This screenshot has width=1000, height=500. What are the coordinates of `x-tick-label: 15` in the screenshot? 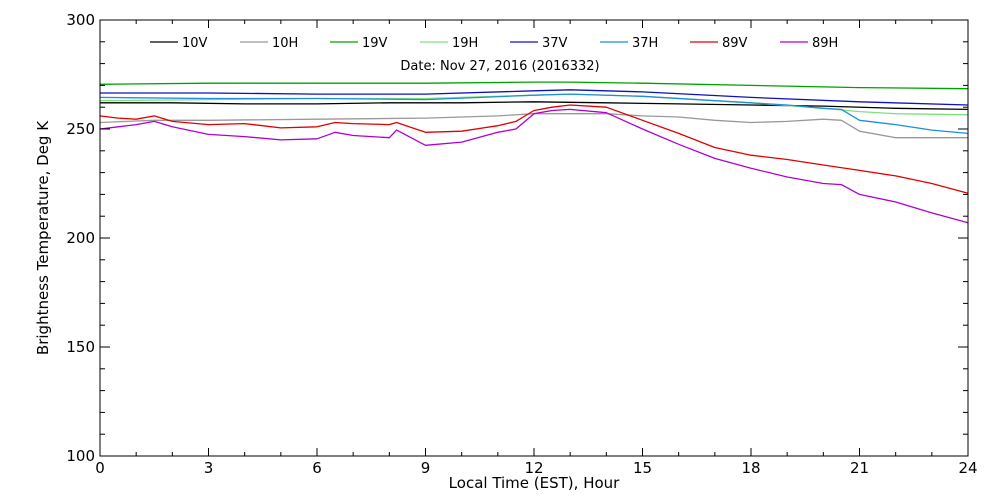 It's located at (642, 468).